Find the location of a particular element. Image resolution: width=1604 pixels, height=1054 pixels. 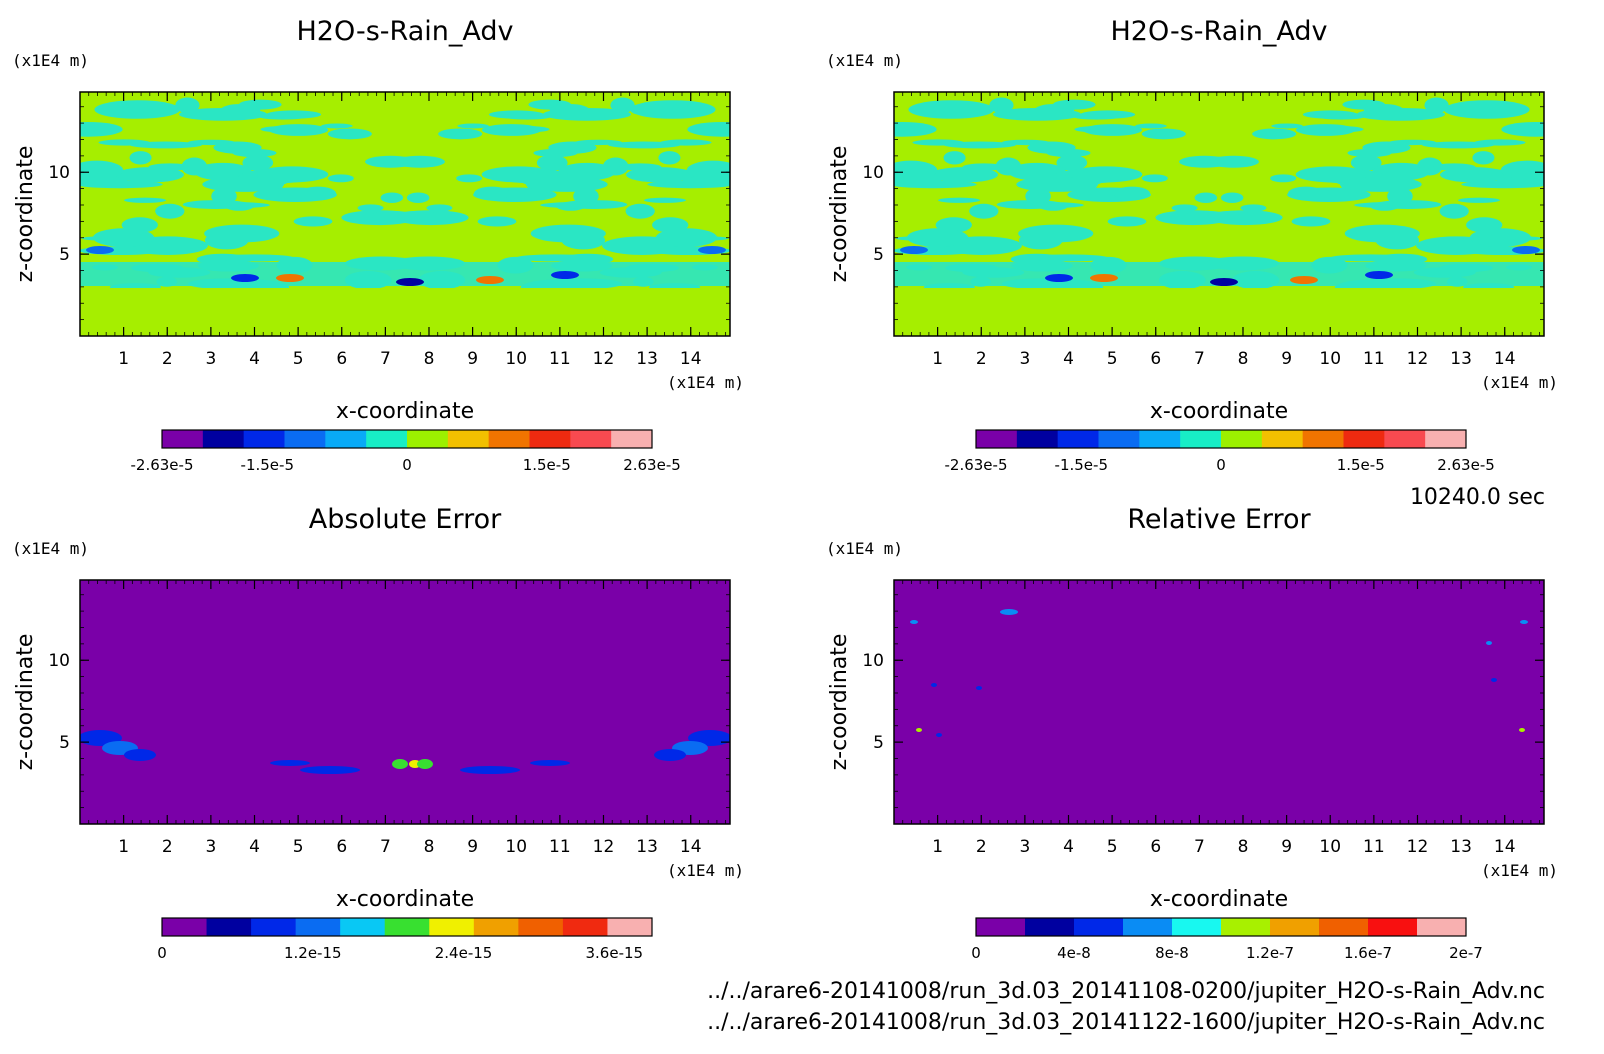

x-tick-label: 9 is located at coordinates (1286, 847).